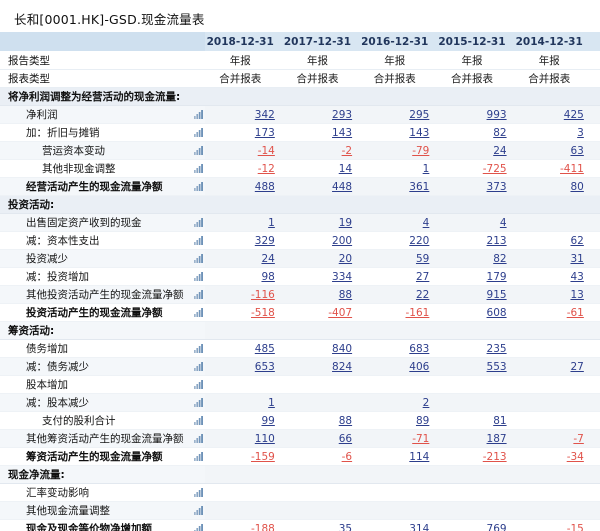  What do you see at coordinates (577, 150) in the screenshot?
I see `cell-value: 63` at bounding box center [577, 150].